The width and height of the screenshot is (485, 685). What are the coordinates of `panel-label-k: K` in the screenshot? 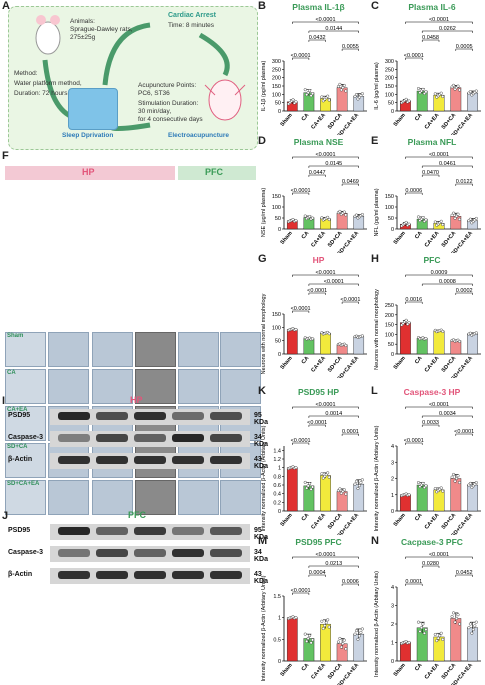 It's located at (262, 391).